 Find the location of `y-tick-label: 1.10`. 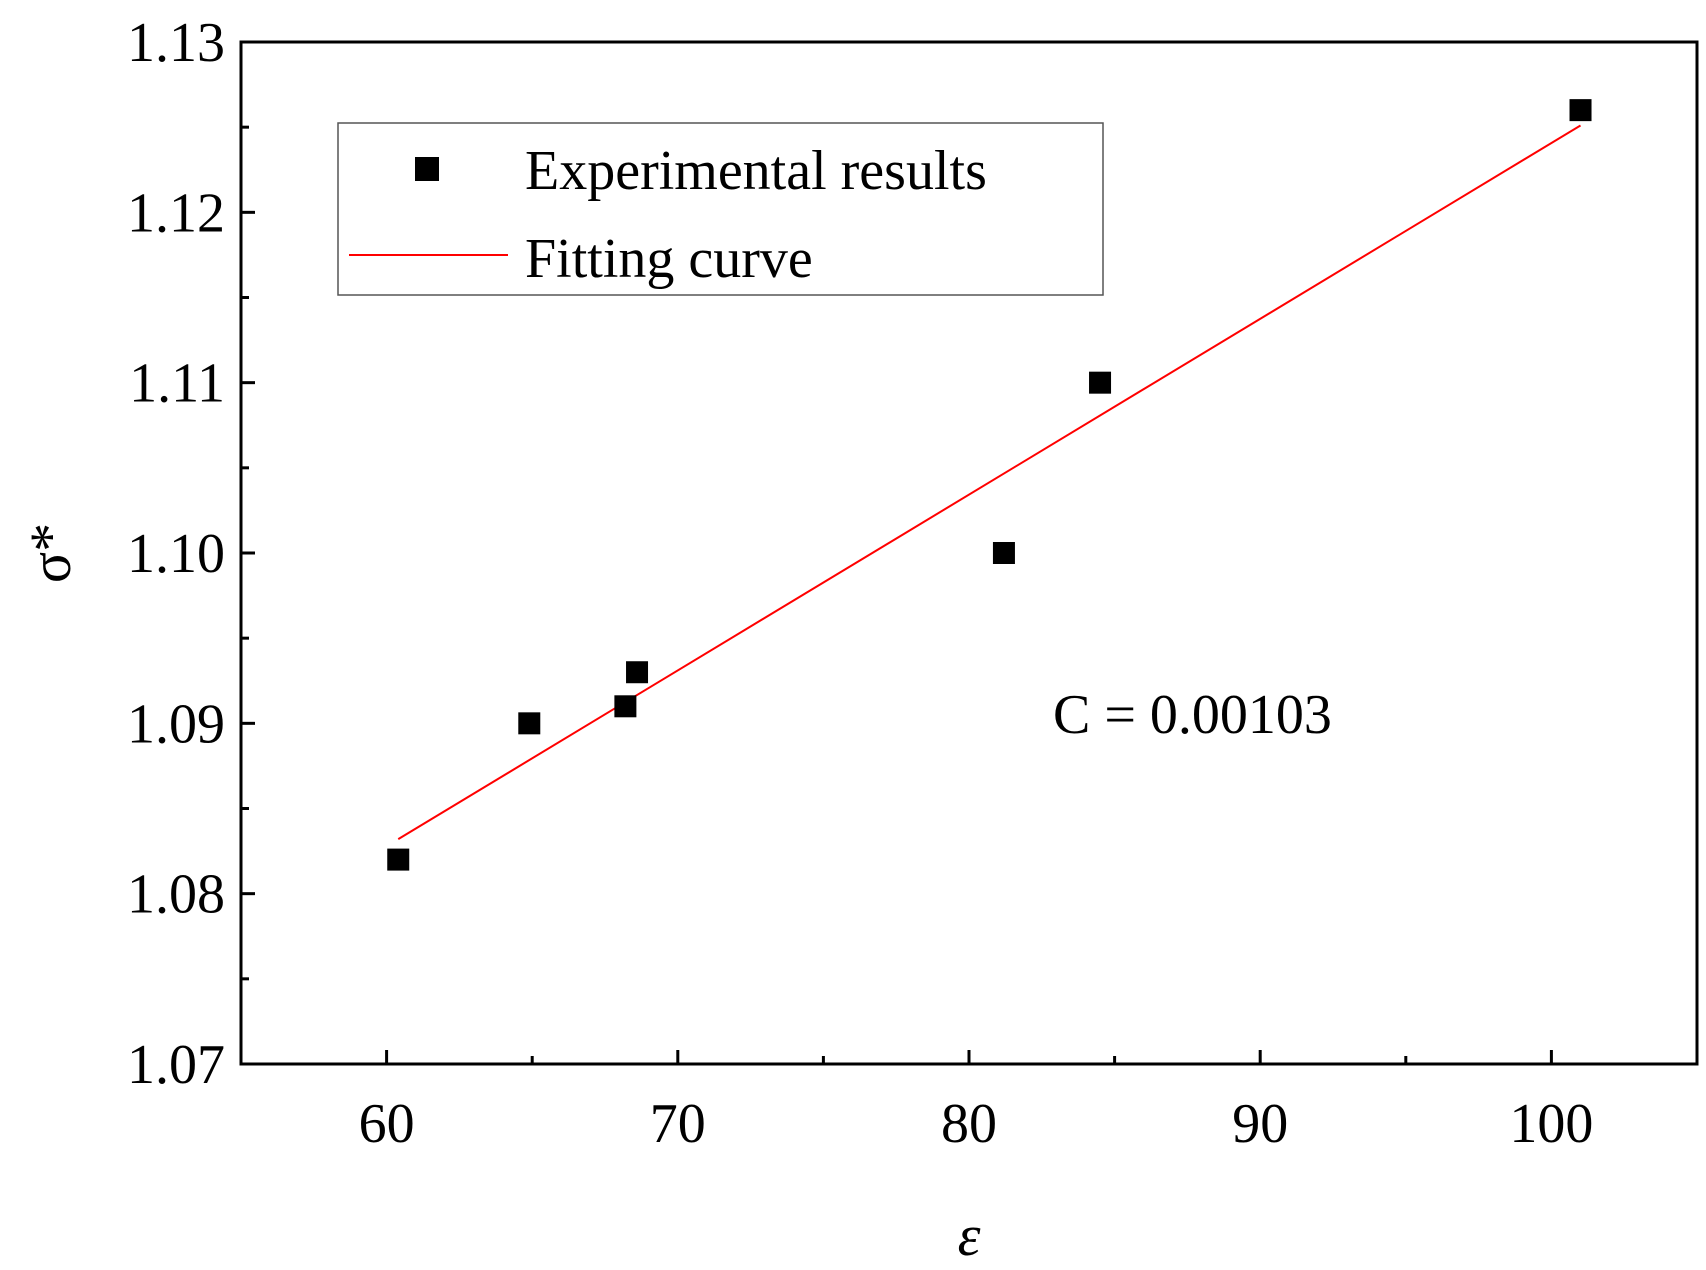

y-tick-label: 1.10 is located at coordinates (176, 554).